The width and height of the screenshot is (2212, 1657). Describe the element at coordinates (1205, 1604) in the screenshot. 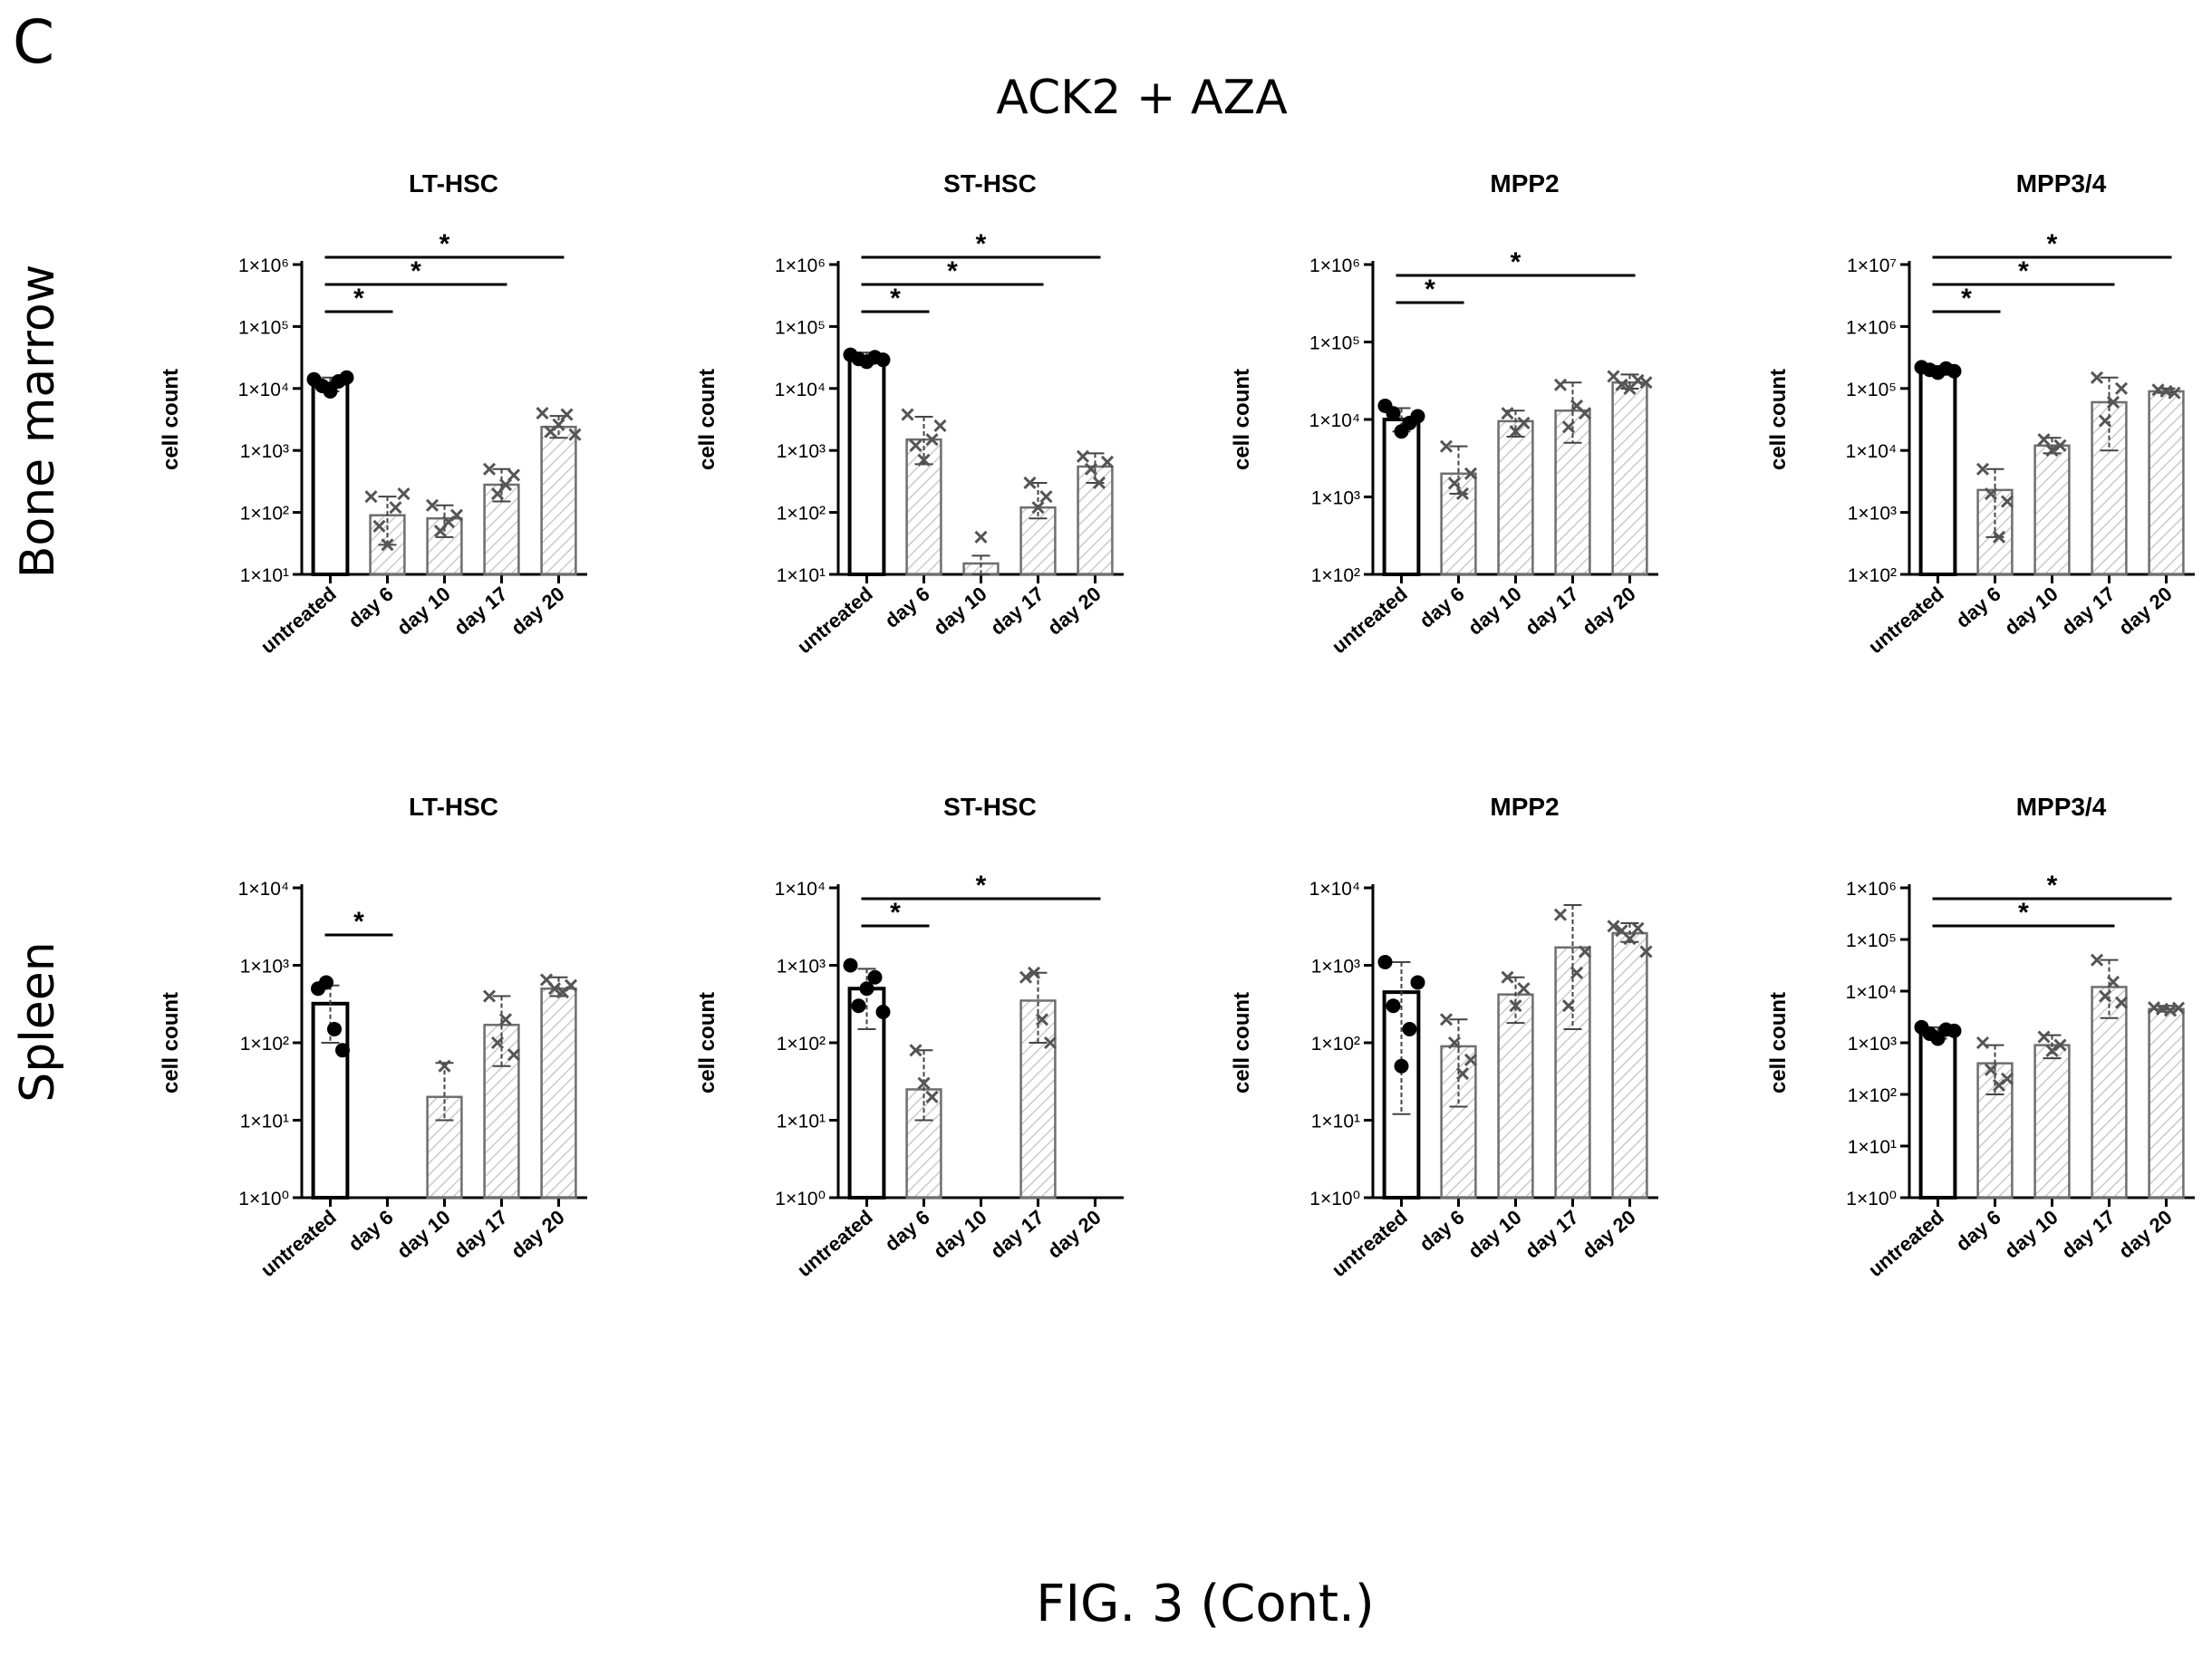

I see `figure-caption: FIG. 3 (Cont.)` at that location.